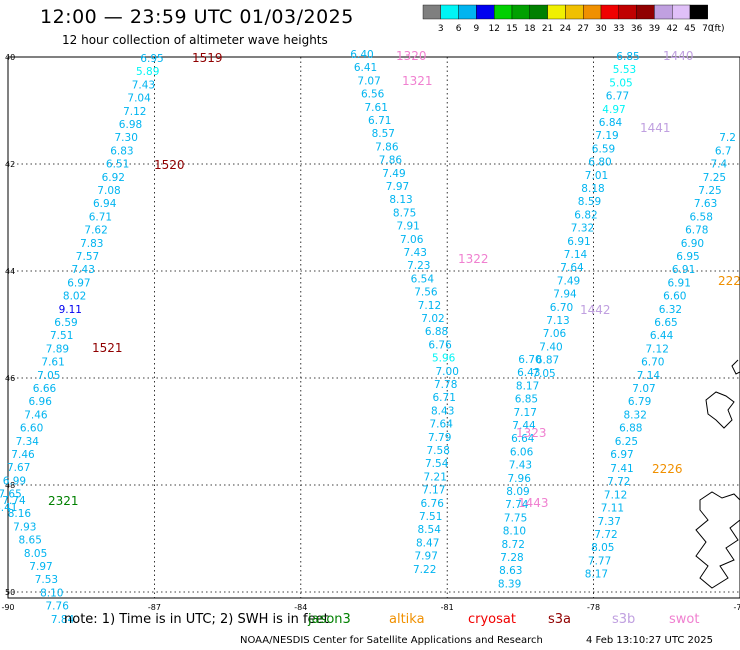 The height and width of the screenshot is (650, 740). I want to click on wave-height-value: 8.32, so click(635, 415).